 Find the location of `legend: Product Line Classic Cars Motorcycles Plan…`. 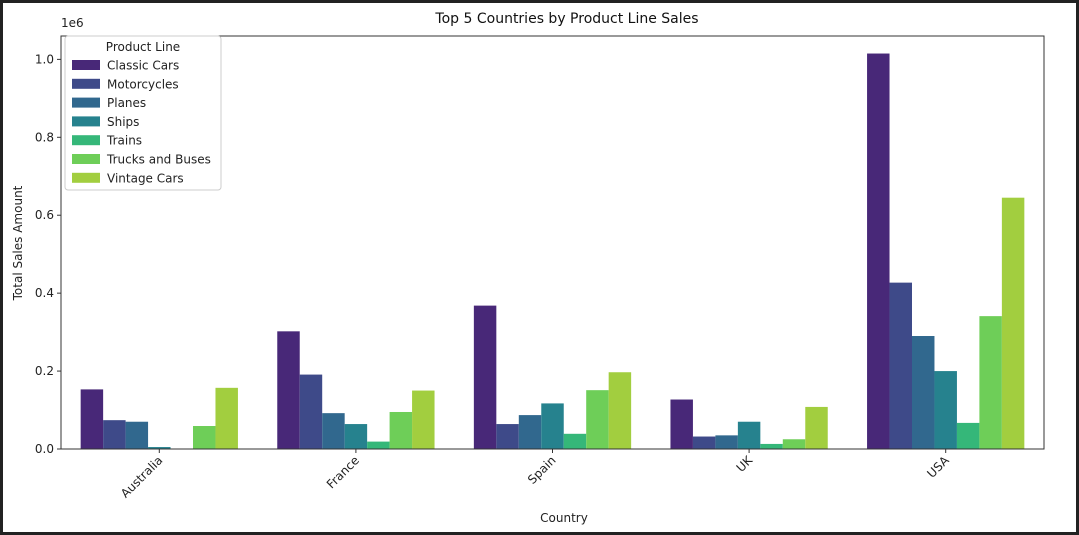

legend: Product Line Classic Cars Motorcycles Plan… is located at coordinates (143, 113).